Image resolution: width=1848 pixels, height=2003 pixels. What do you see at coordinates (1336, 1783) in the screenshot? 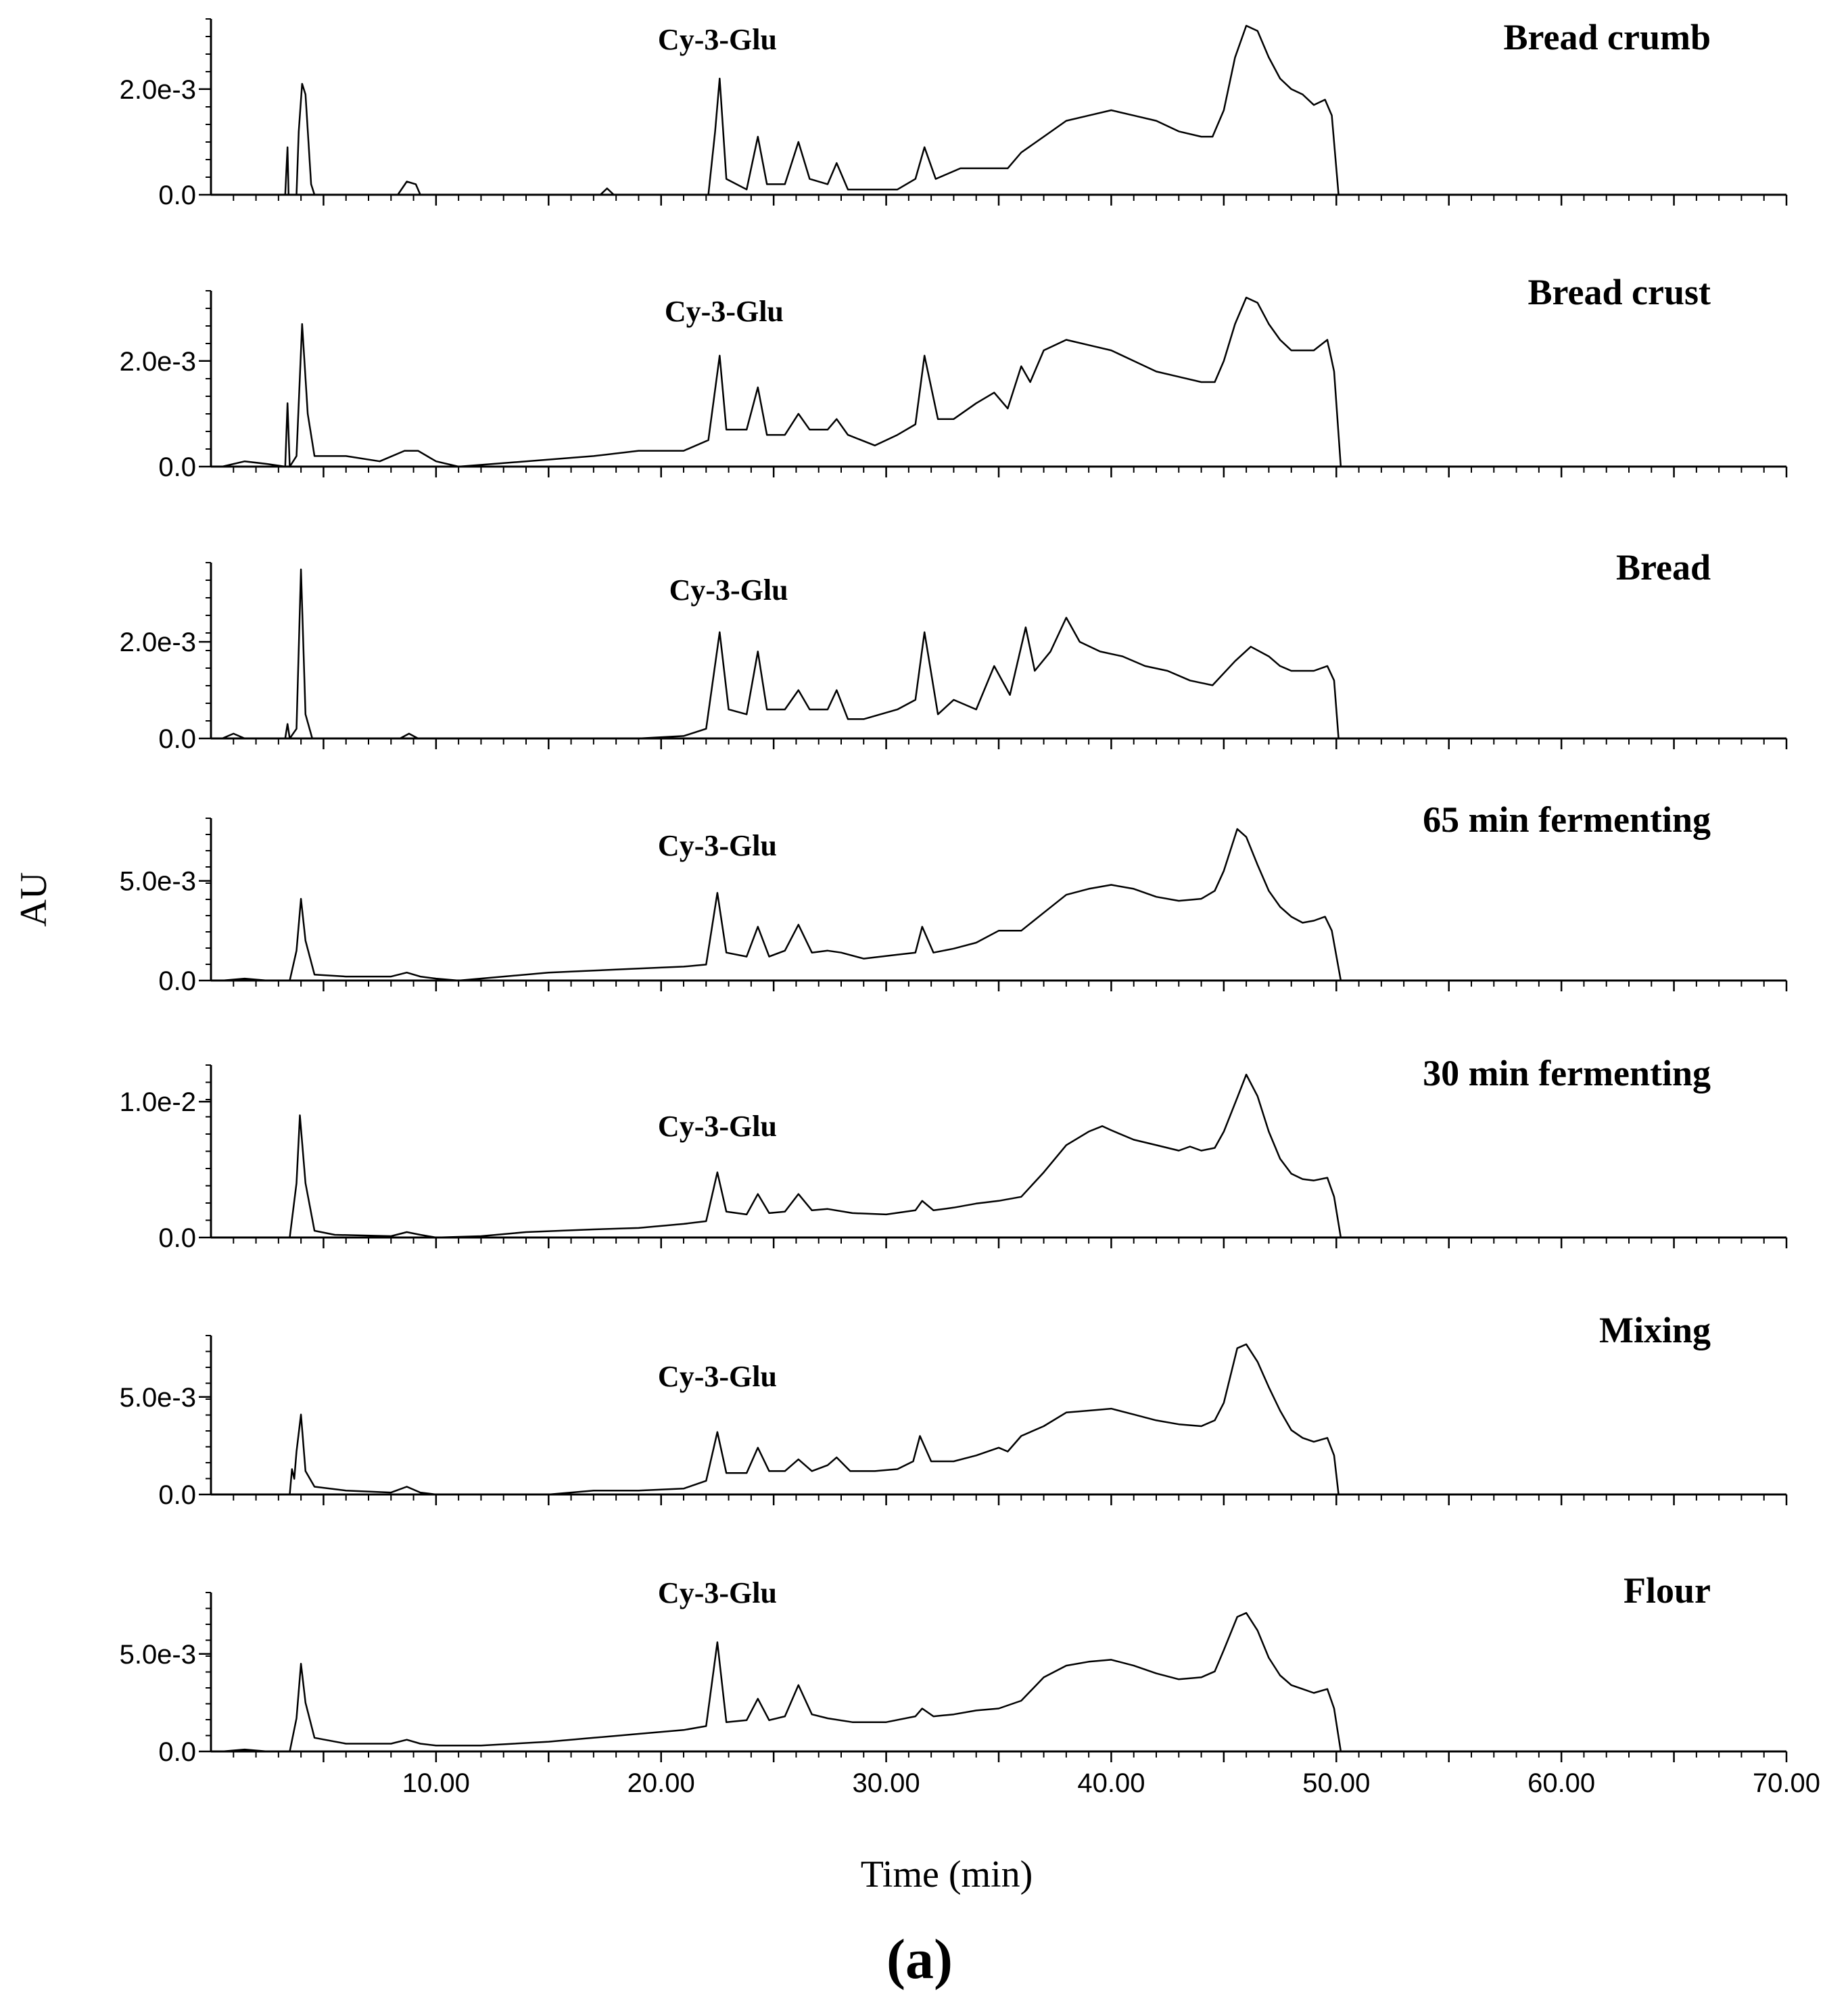
I see `x-tick-label: 50.00` at bounding box center [1336, 1783].